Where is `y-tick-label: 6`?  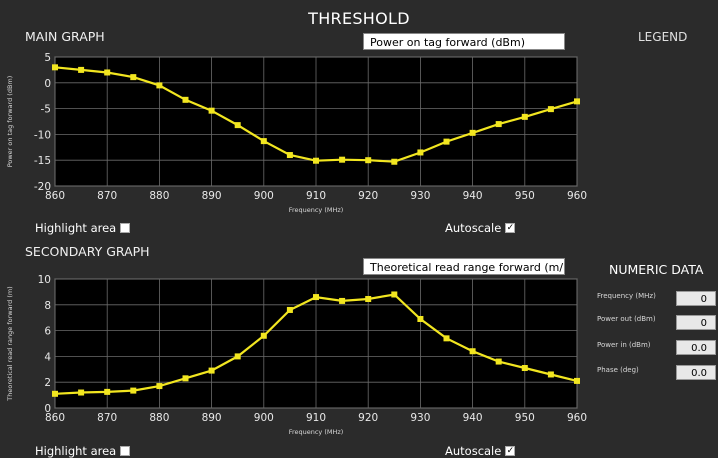
y-tick-label: 6 is located at coordinates (47, 332).